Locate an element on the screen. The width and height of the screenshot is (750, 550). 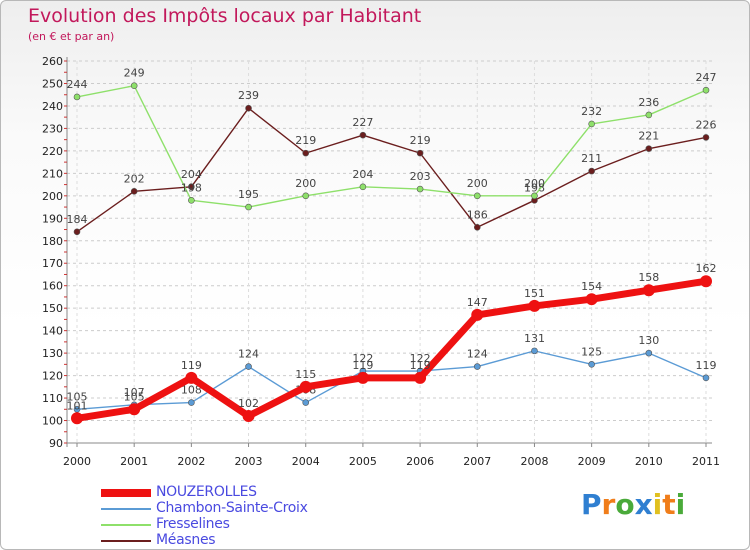
y-tick-label: 120 is located at coordinates (52, 376).